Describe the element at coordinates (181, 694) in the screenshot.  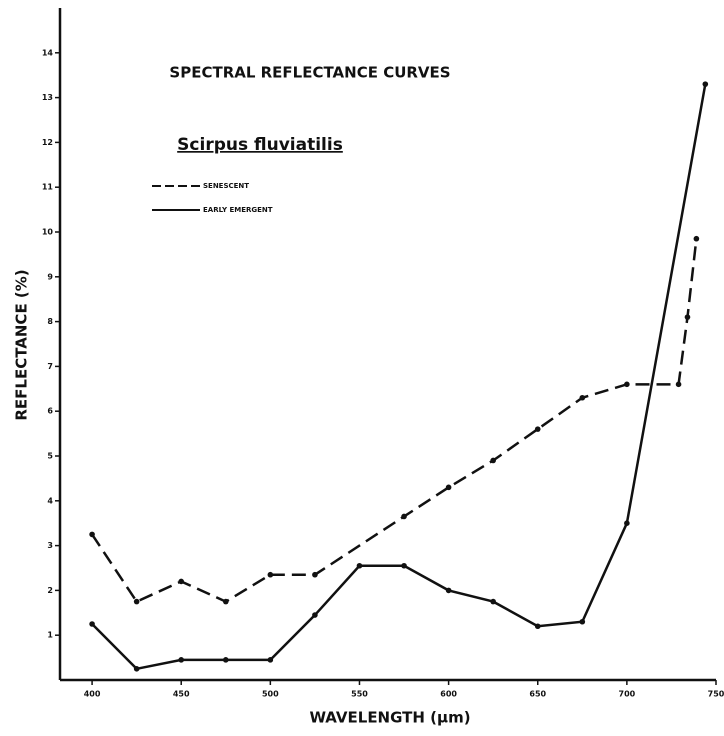
I see `x-tick-label: 450` at that location.